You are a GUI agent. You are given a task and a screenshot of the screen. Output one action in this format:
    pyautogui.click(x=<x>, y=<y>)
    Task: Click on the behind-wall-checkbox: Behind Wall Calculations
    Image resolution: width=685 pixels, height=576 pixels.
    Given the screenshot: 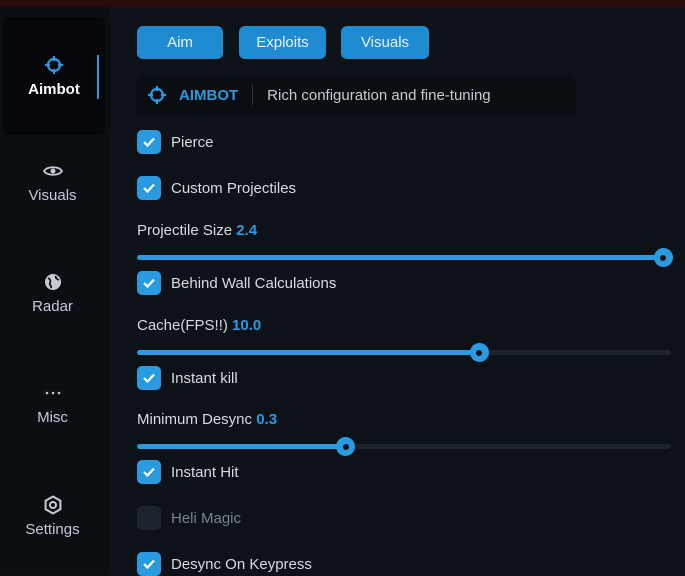 What is the action you would take?
    pyautogui.click(x=236, y=283)
    